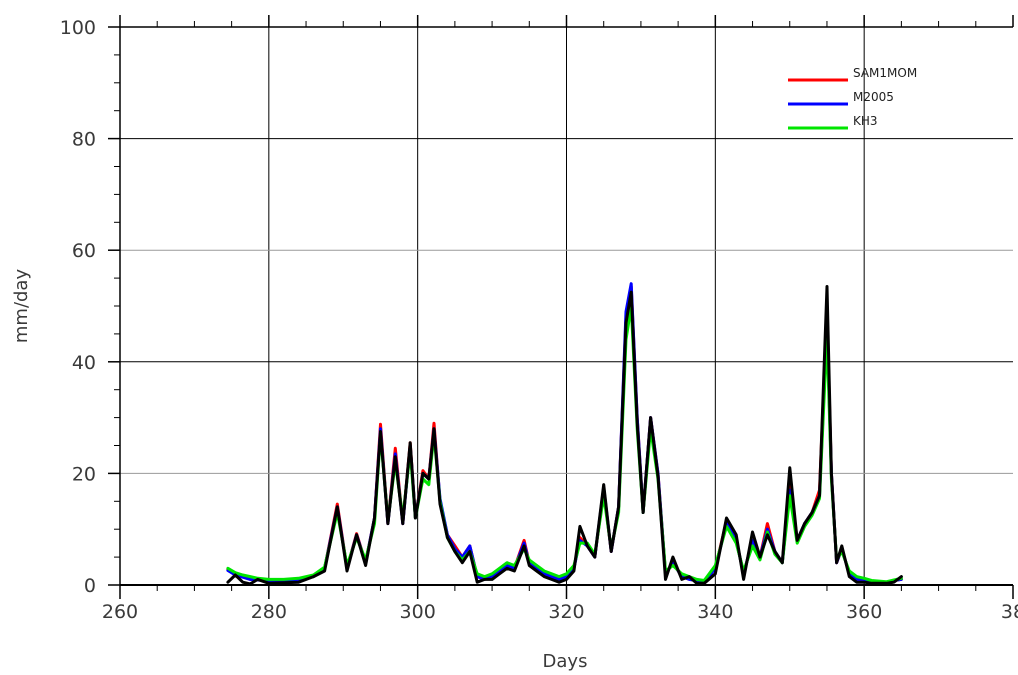  I want to click on legend-label-sam1mom: SAM1MOM, so click(885, 73).